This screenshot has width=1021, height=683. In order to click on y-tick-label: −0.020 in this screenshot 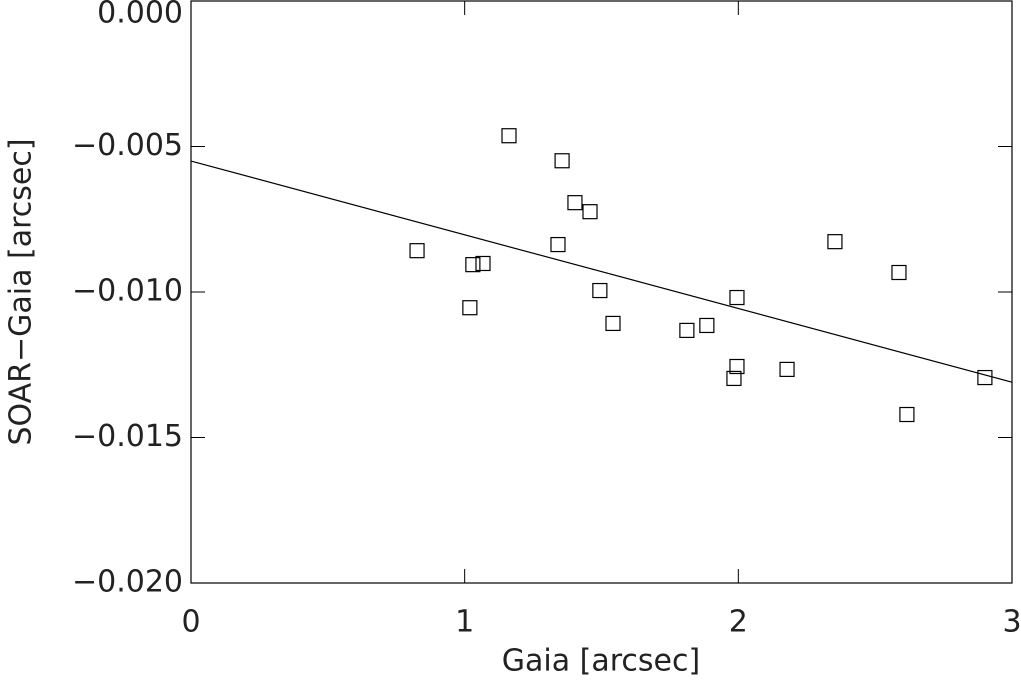, I will do `click(127, 582)`.